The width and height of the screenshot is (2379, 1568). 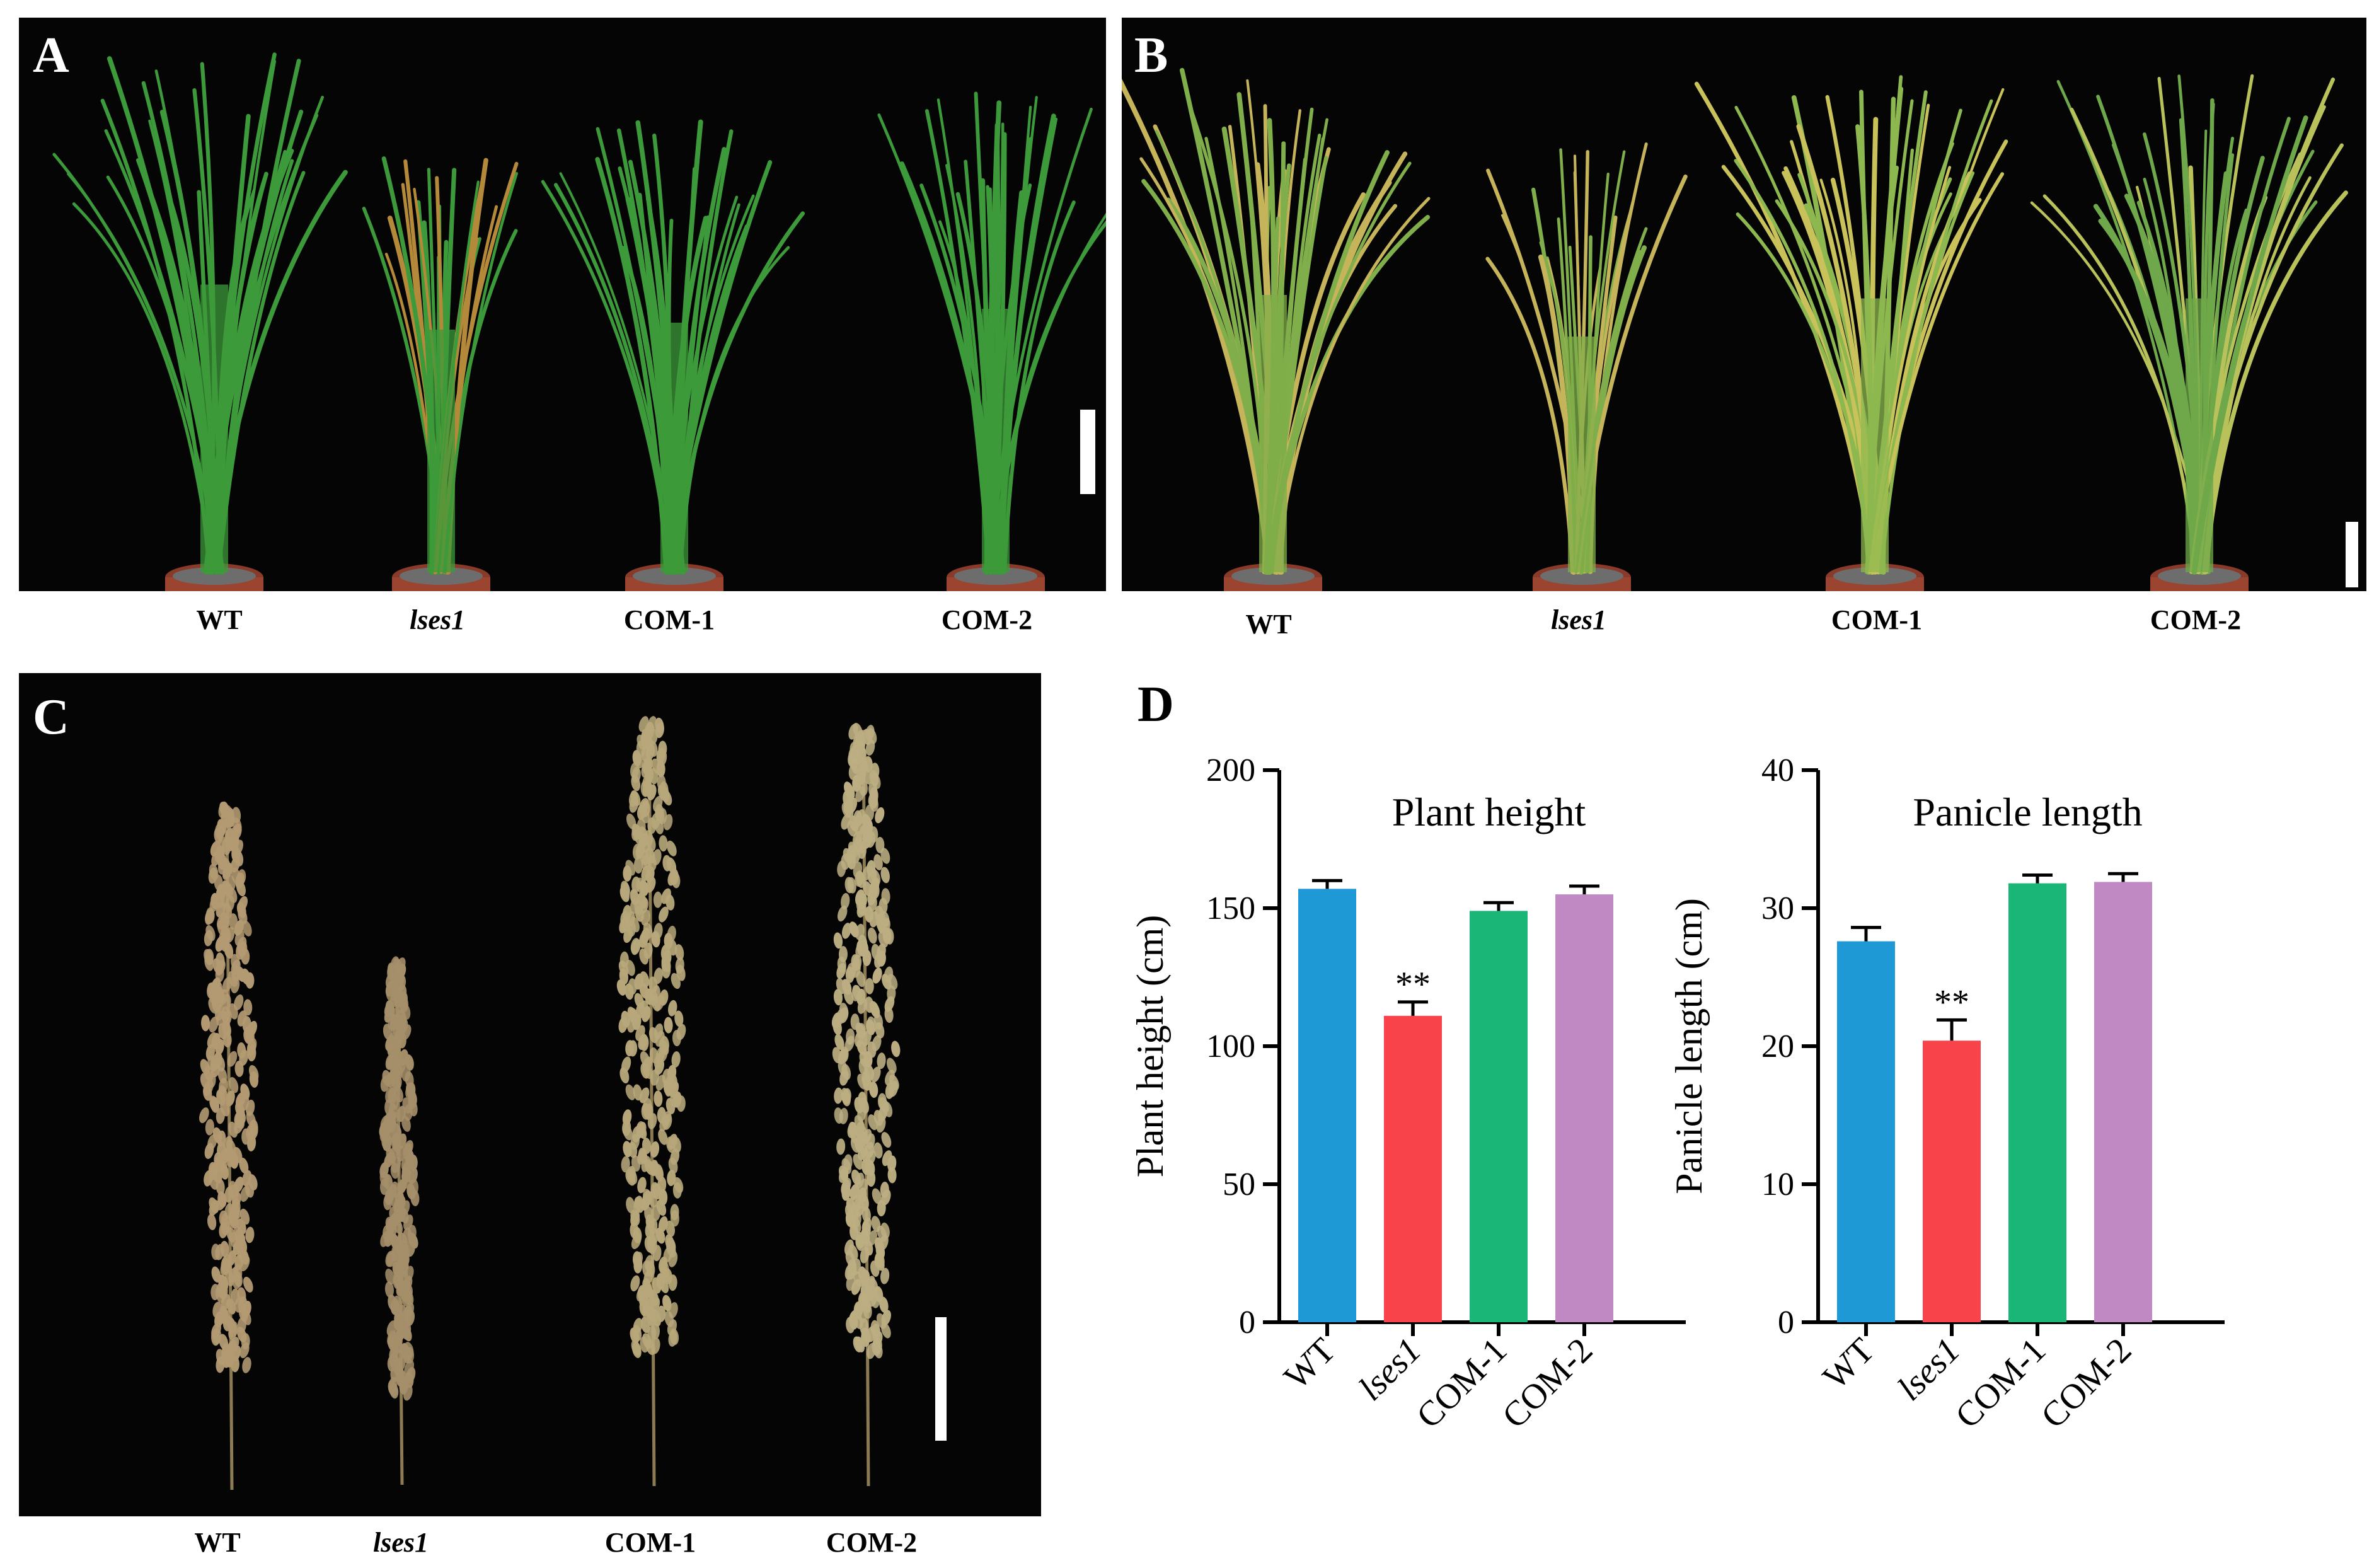 What do you see at coordinates (872, 1542) in the screenshot?
I see `panel-c-label-com2: COM-2` at bounding box center [872, 1542].